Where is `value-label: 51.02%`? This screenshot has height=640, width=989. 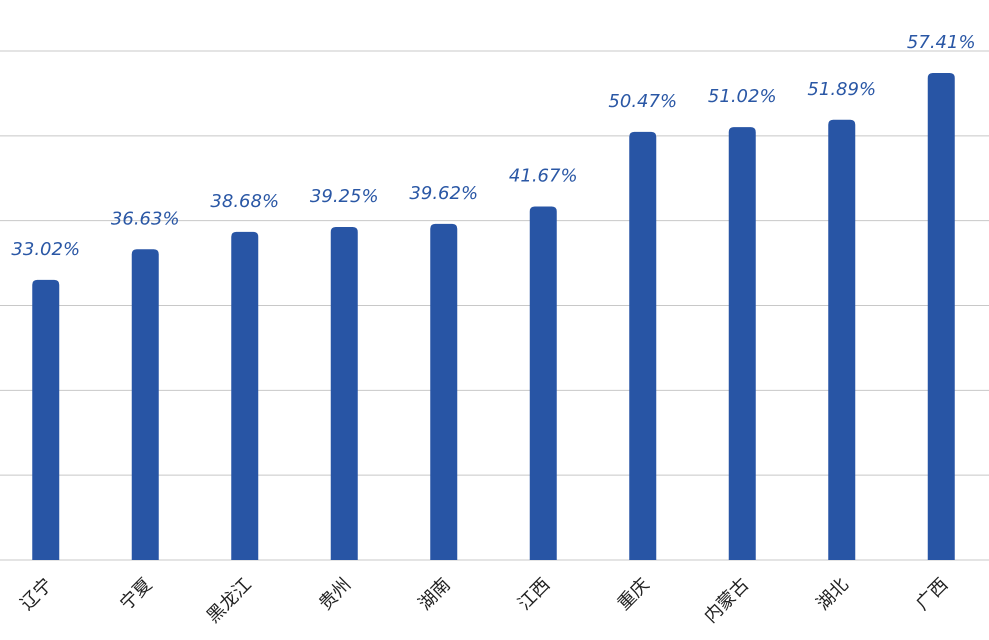
value-label: 51.02% is located at coordinates (742, 96).